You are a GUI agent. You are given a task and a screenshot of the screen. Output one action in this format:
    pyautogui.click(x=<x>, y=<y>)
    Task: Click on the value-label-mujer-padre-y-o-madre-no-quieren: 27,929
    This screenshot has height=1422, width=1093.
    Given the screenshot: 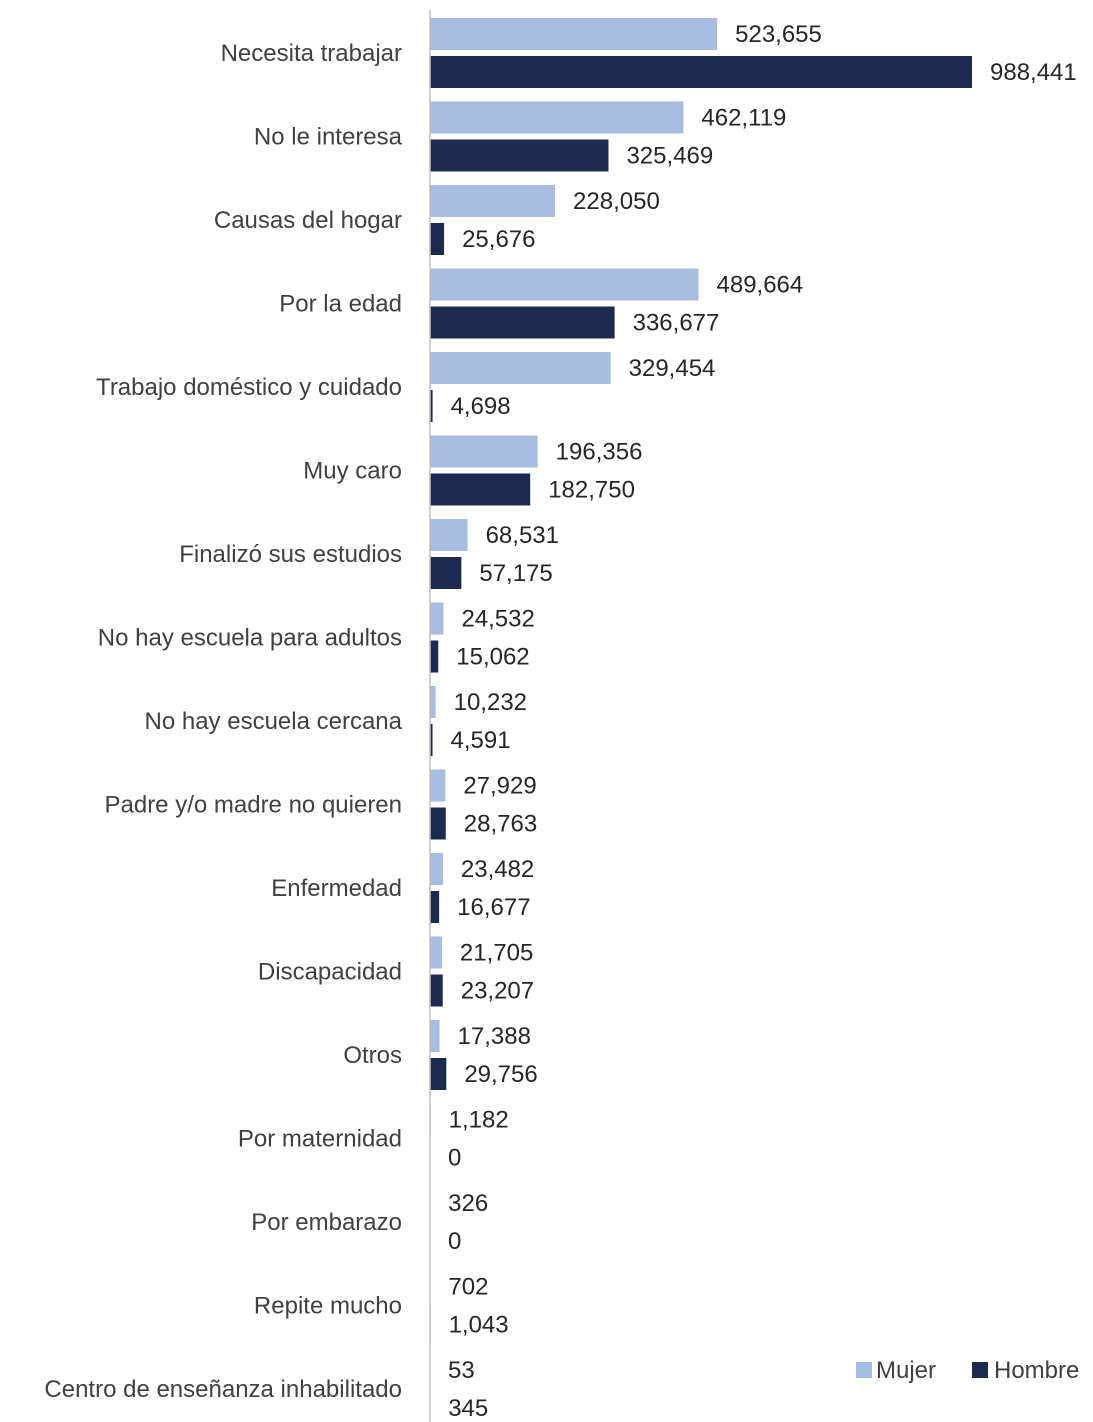 What is the action you would take?
    pyautogui.click(x=499, y=786)
    